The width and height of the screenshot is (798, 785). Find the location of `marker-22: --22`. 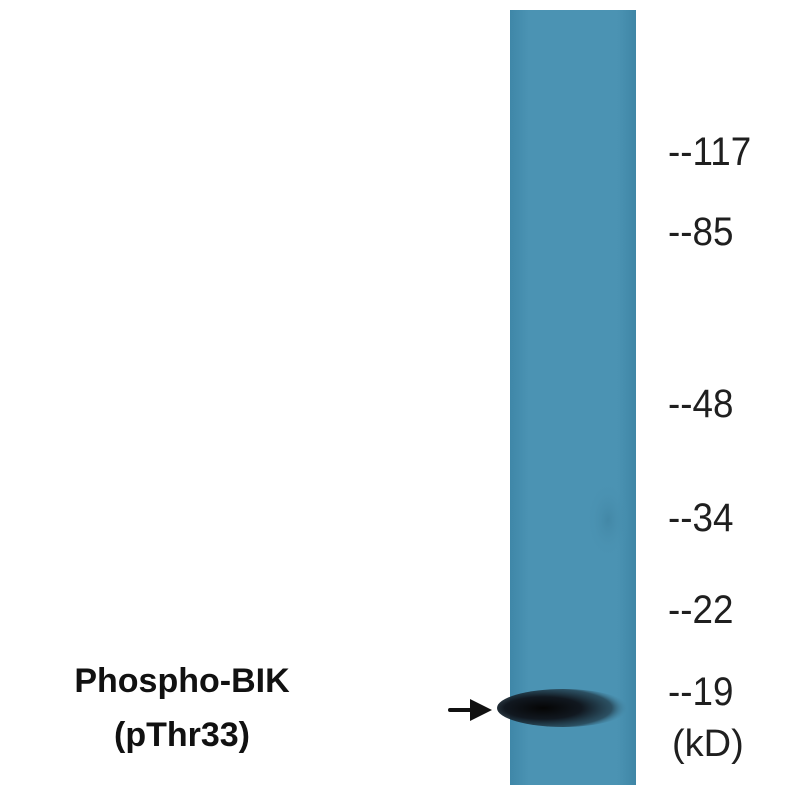

marker-22: --22 is located at coordinates (701, 610).